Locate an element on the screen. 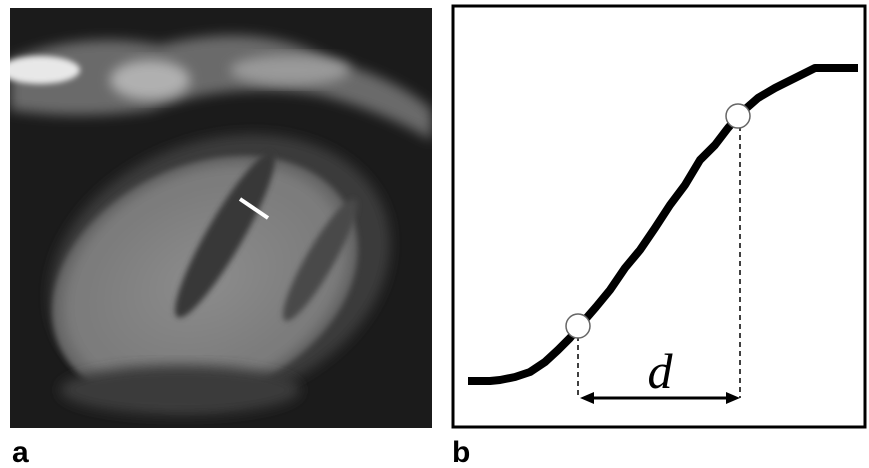 This screenshot has width=869, height=468. distance-label: d is located at coordinates (661, 371).